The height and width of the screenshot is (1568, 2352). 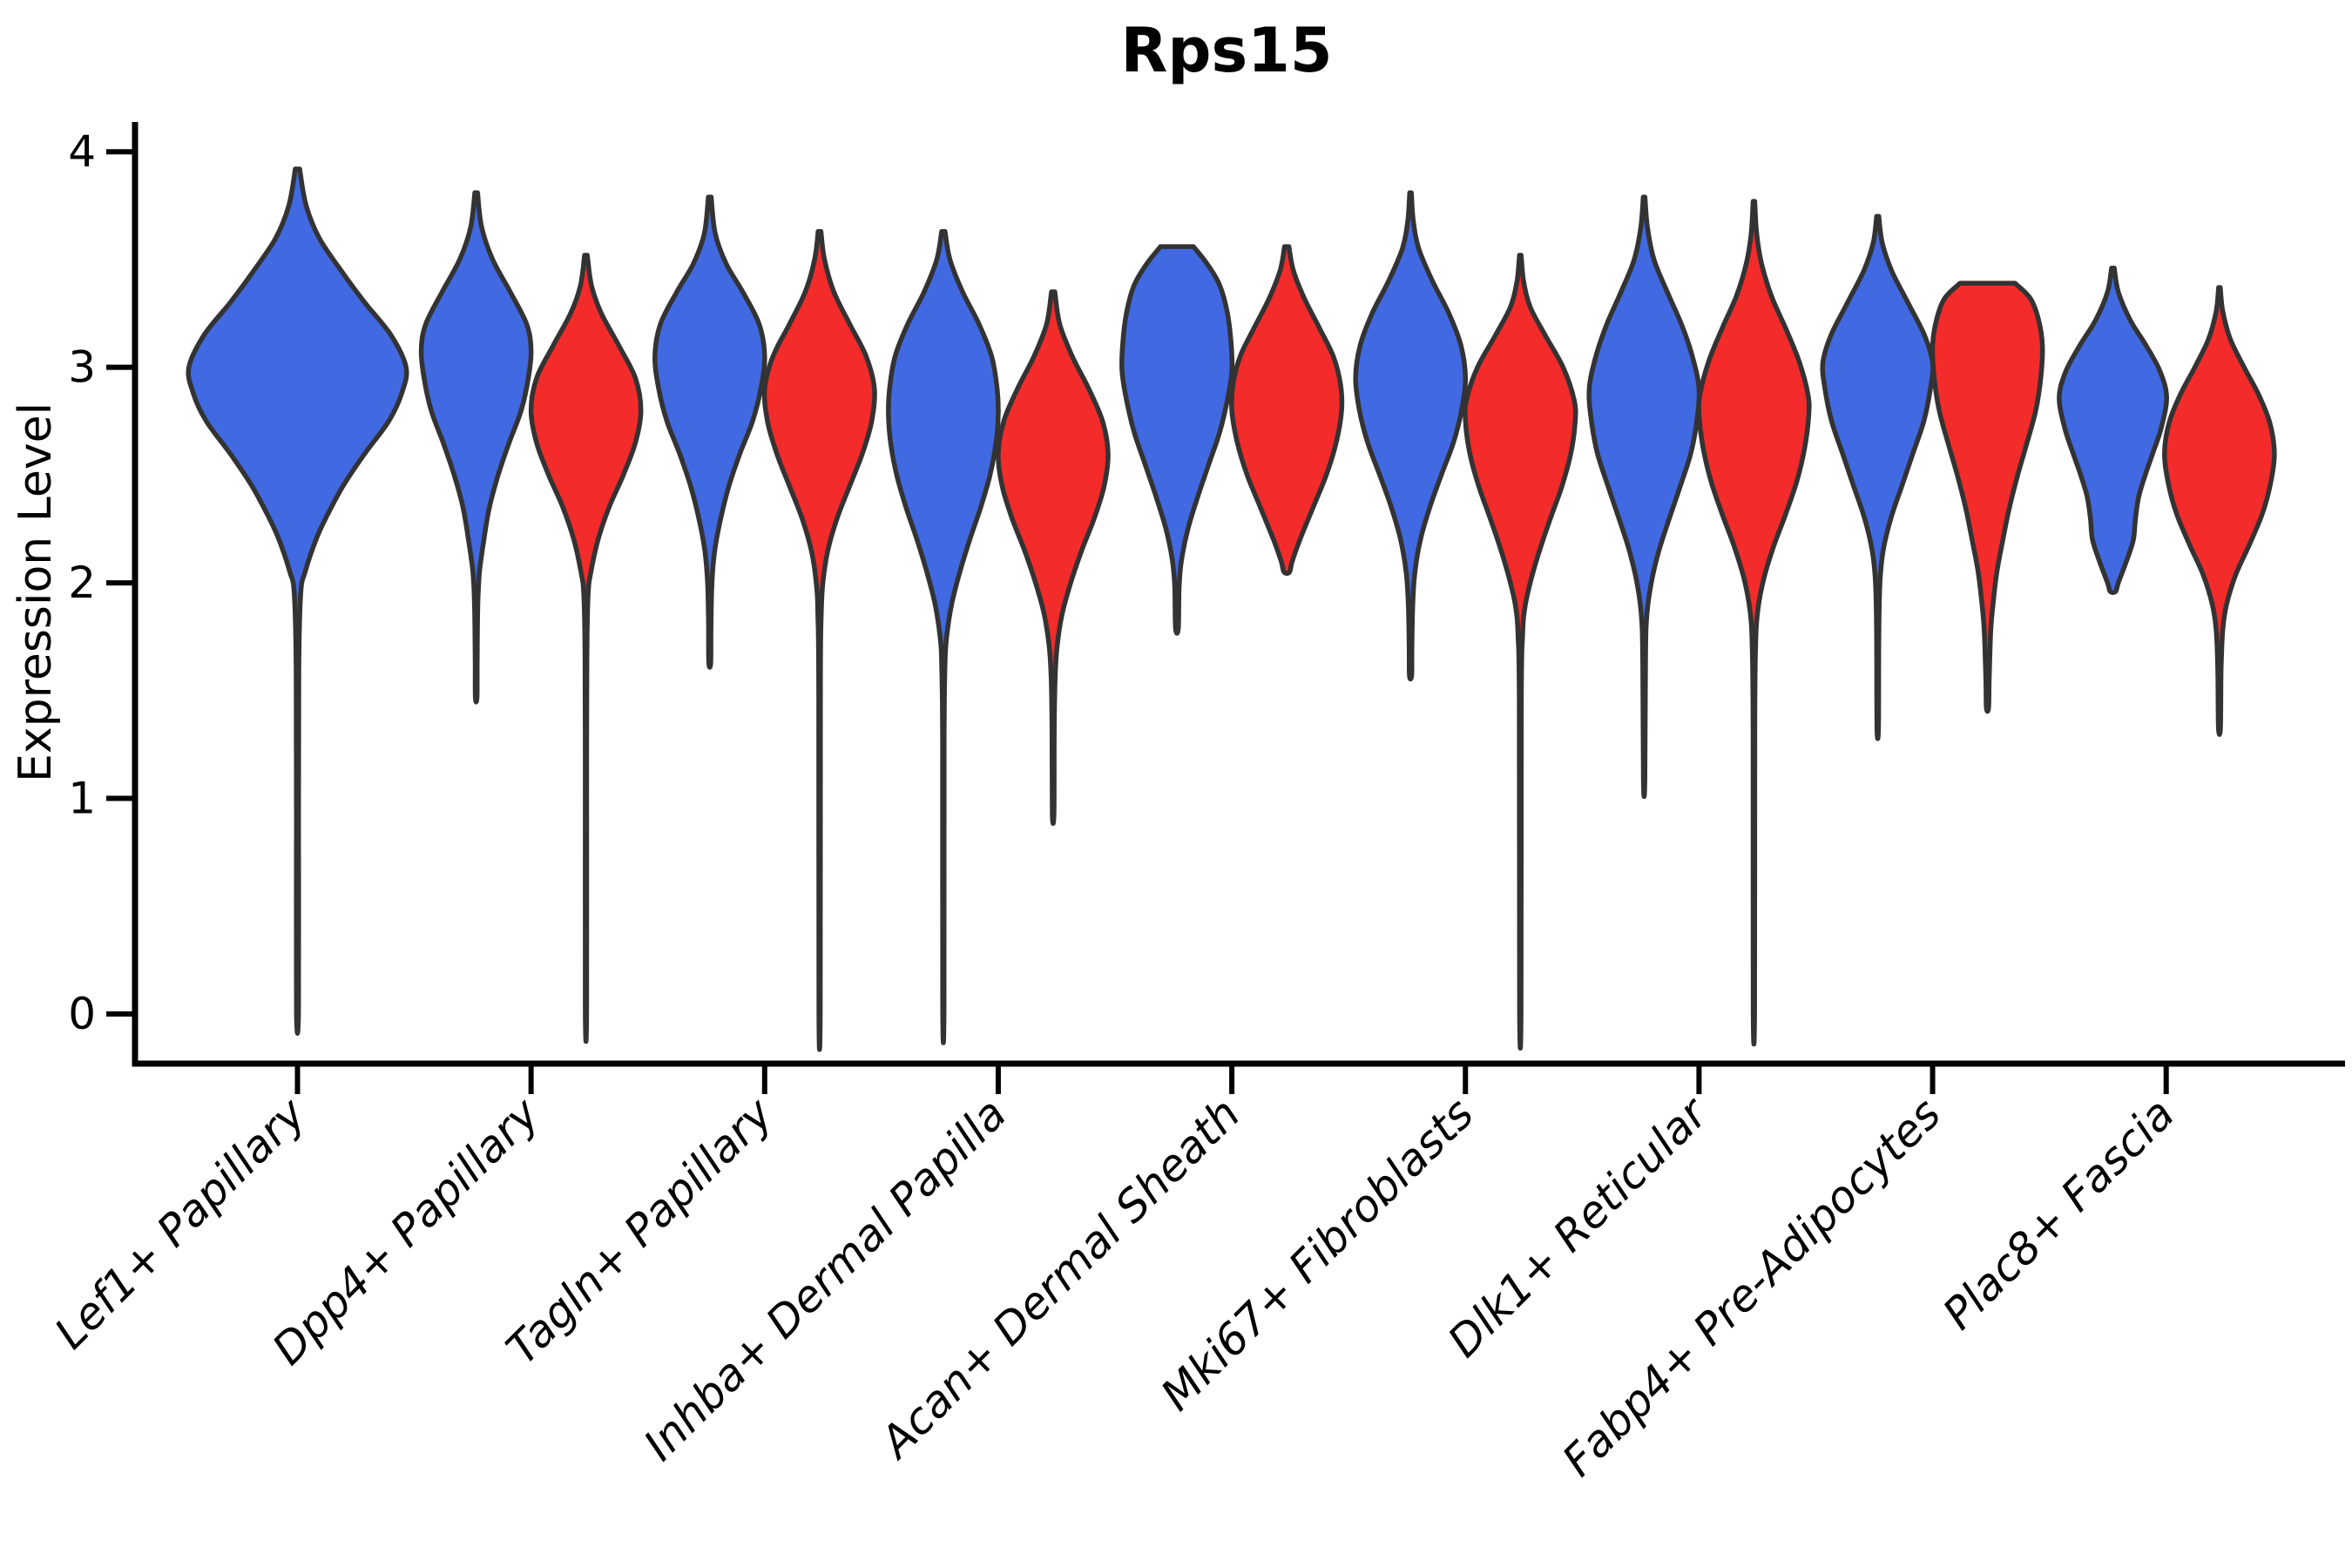 I want to click on y-tick-label: 2, so click(x=82, y=583).